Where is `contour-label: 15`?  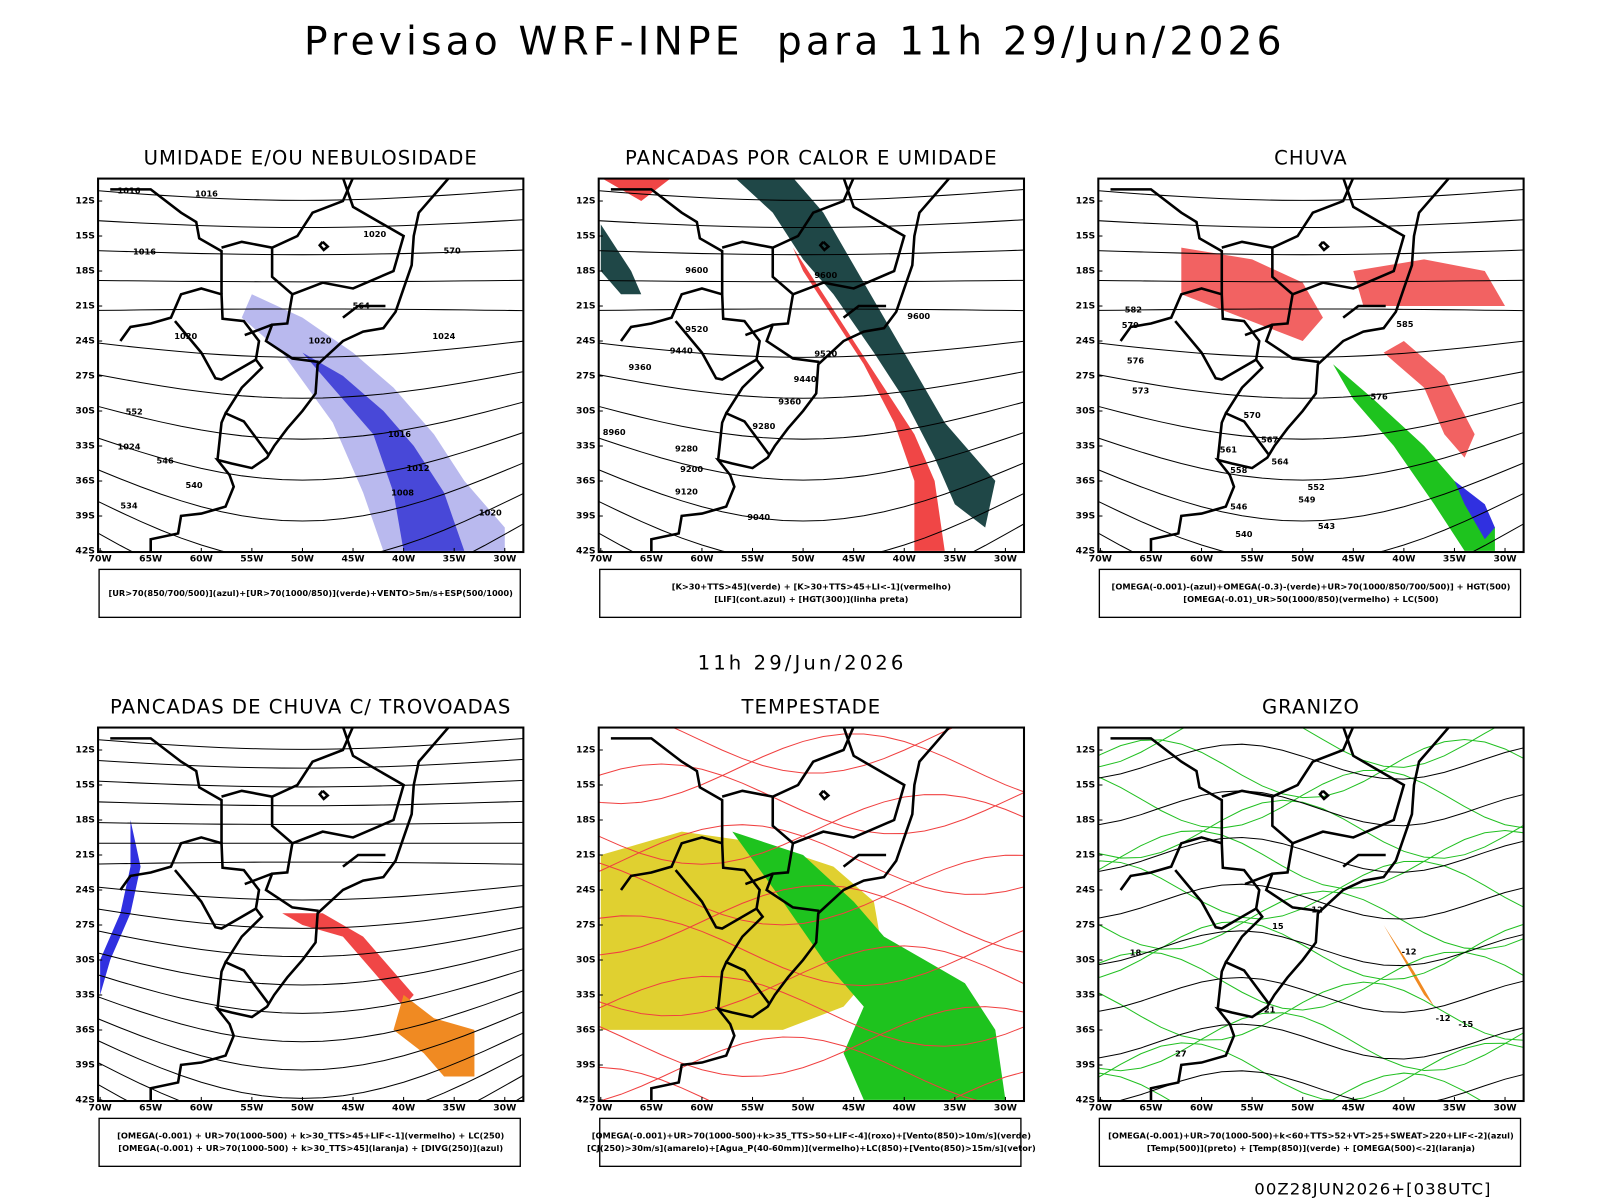 contour-label: 15 is located at coordinates (1278, 926).